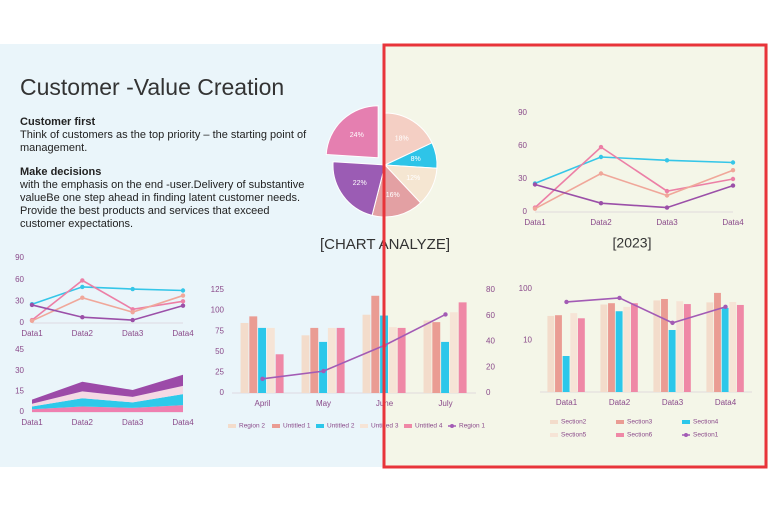 This screenshot has height=512, width=768. What do you see at coordinates (574, 435) in the screenshot?
I see `legend-label: Section5` at bounding box center [574, 435].